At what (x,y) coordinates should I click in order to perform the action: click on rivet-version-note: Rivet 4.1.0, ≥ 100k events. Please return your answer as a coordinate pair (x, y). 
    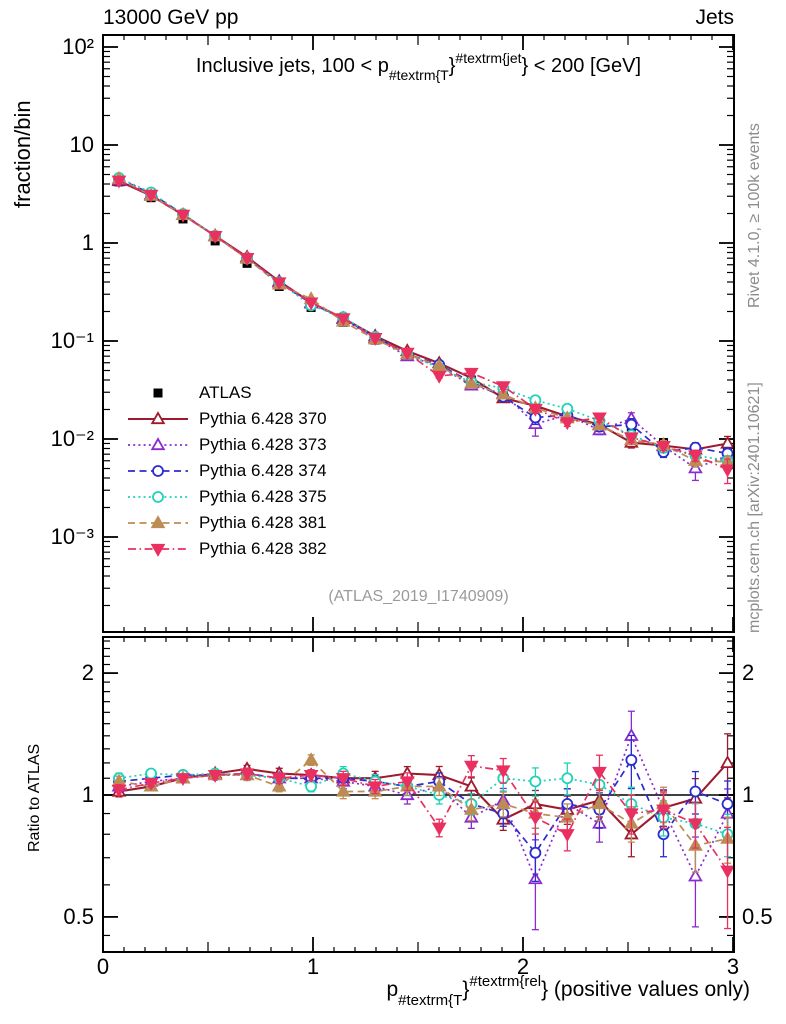
    Looking at the image, I should click on (754, 215).